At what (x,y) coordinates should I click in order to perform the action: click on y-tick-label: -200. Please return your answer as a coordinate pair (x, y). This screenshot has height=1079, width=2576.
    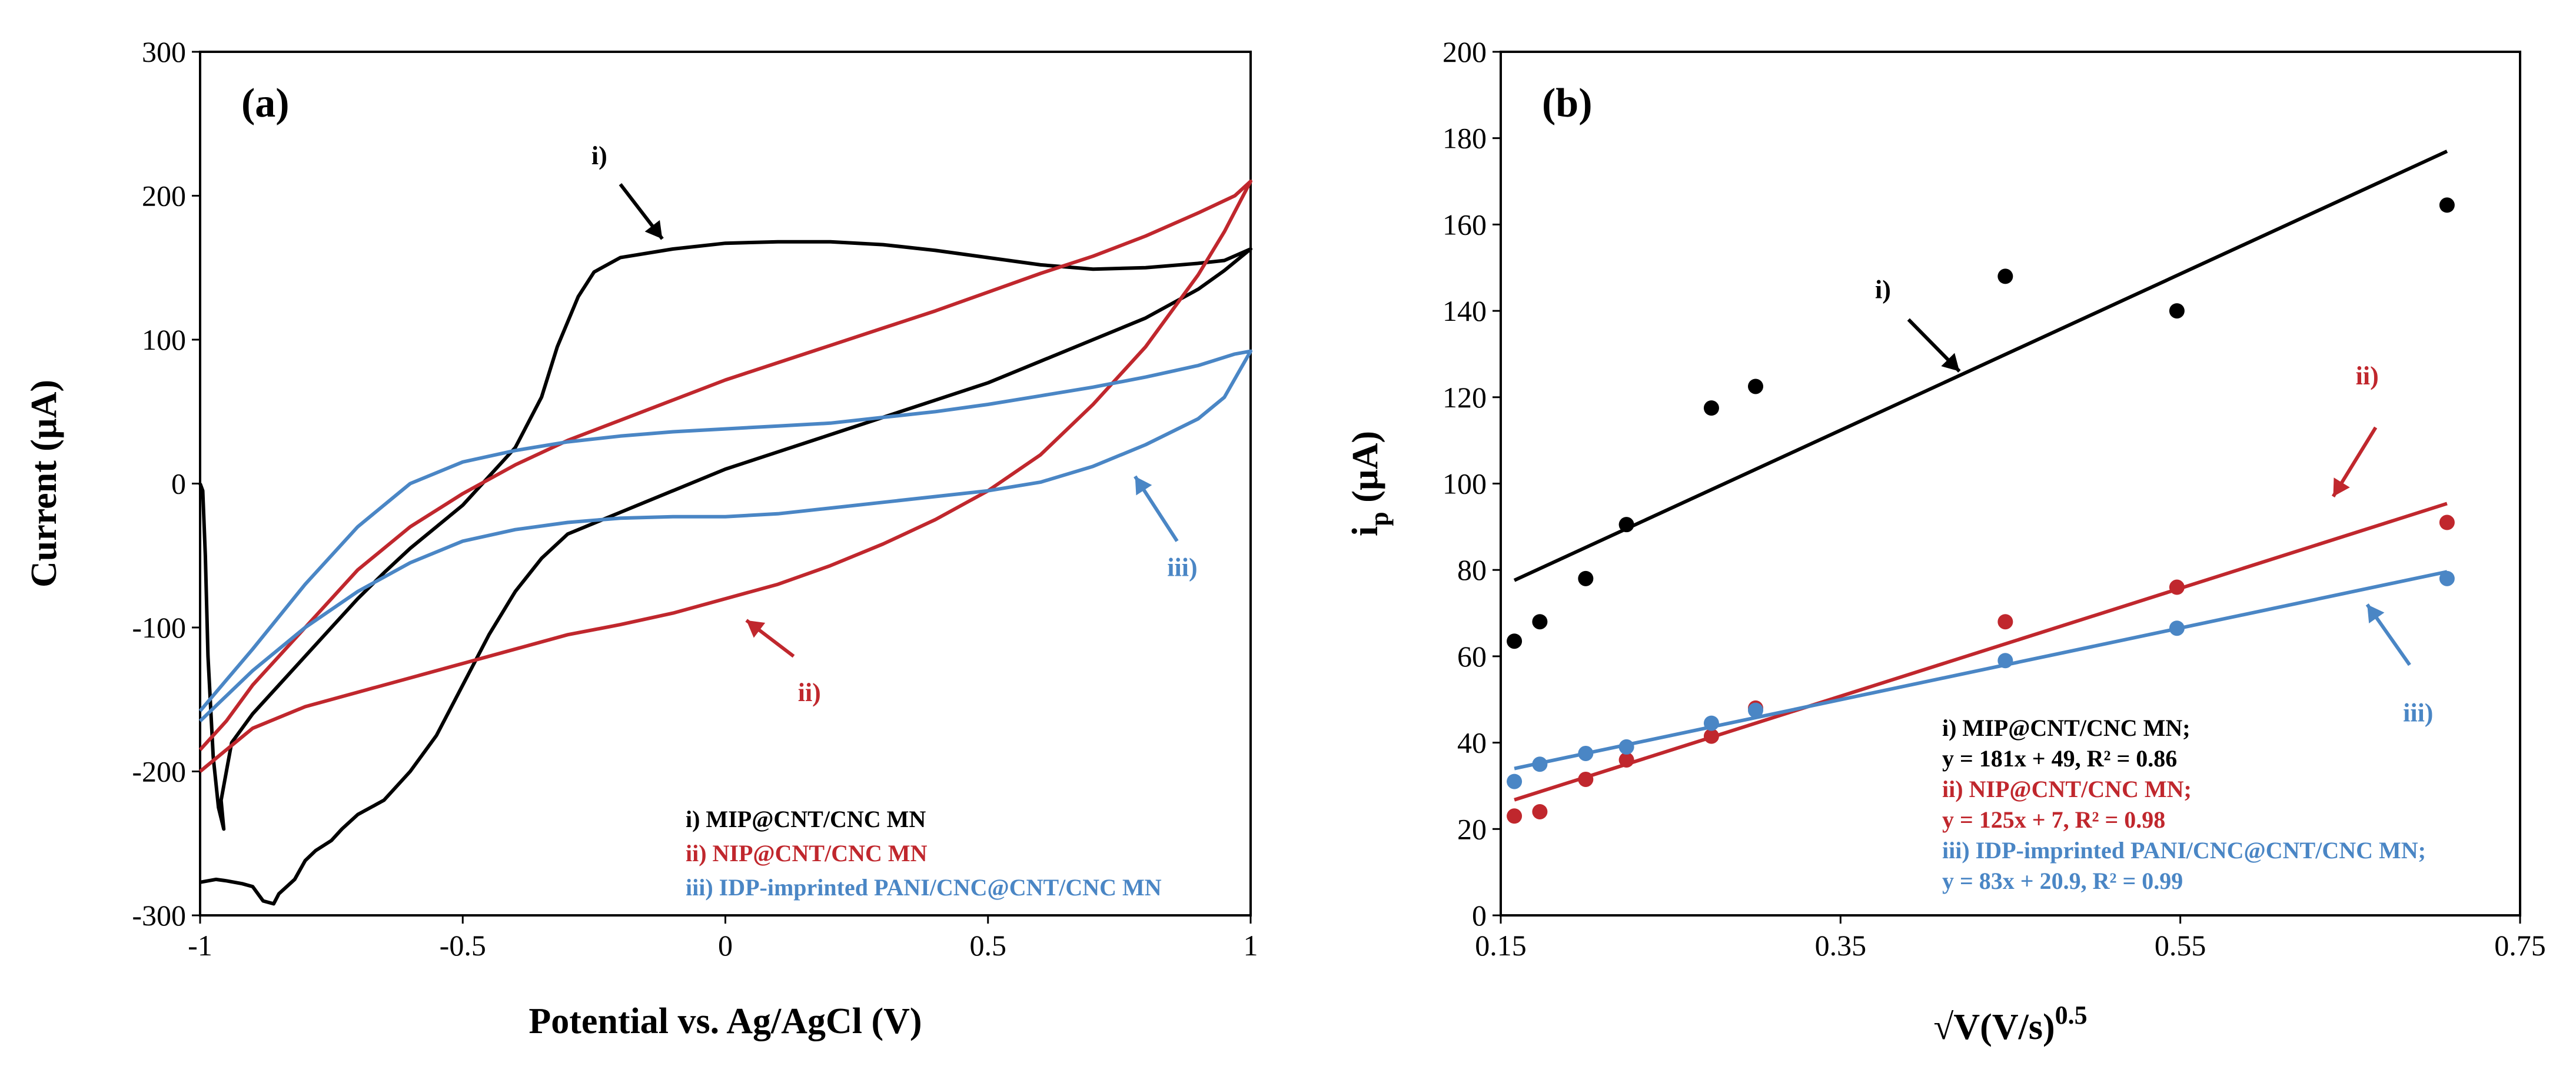
    Looking at the image, I should click on (159, 771).